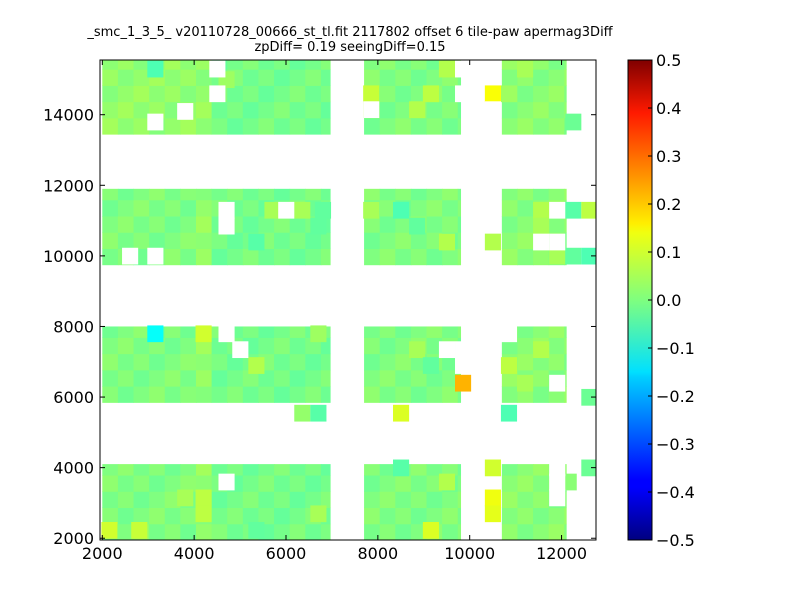 This screenshot has height=600, width=800. What do you see at coordinates (68, 115) in the screenshot?
I see `y-tick-label: 14000` at bounding box center [68, 115].